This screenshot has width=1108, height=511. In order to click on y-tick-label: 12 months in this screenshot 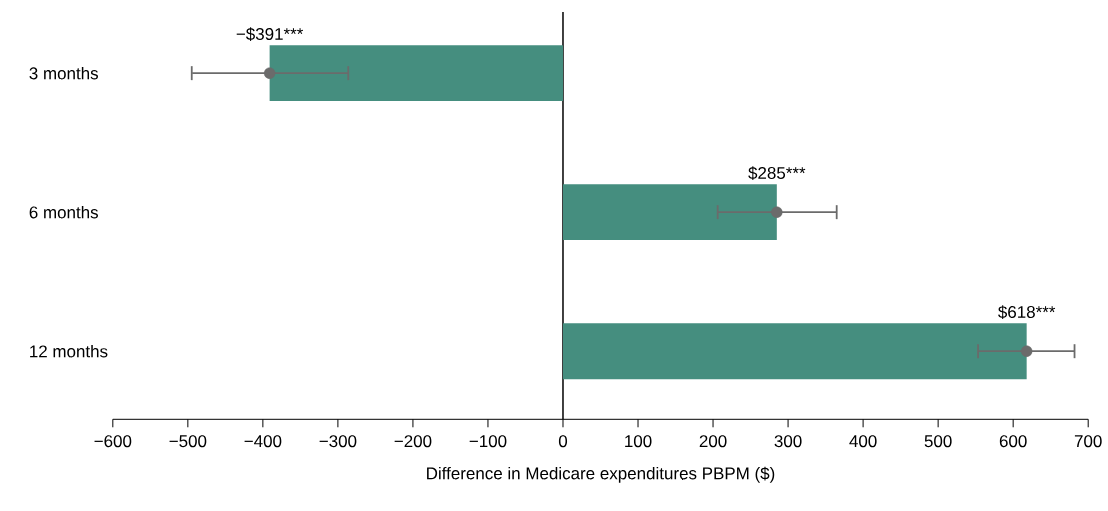, I will do `click(69, 351)`.